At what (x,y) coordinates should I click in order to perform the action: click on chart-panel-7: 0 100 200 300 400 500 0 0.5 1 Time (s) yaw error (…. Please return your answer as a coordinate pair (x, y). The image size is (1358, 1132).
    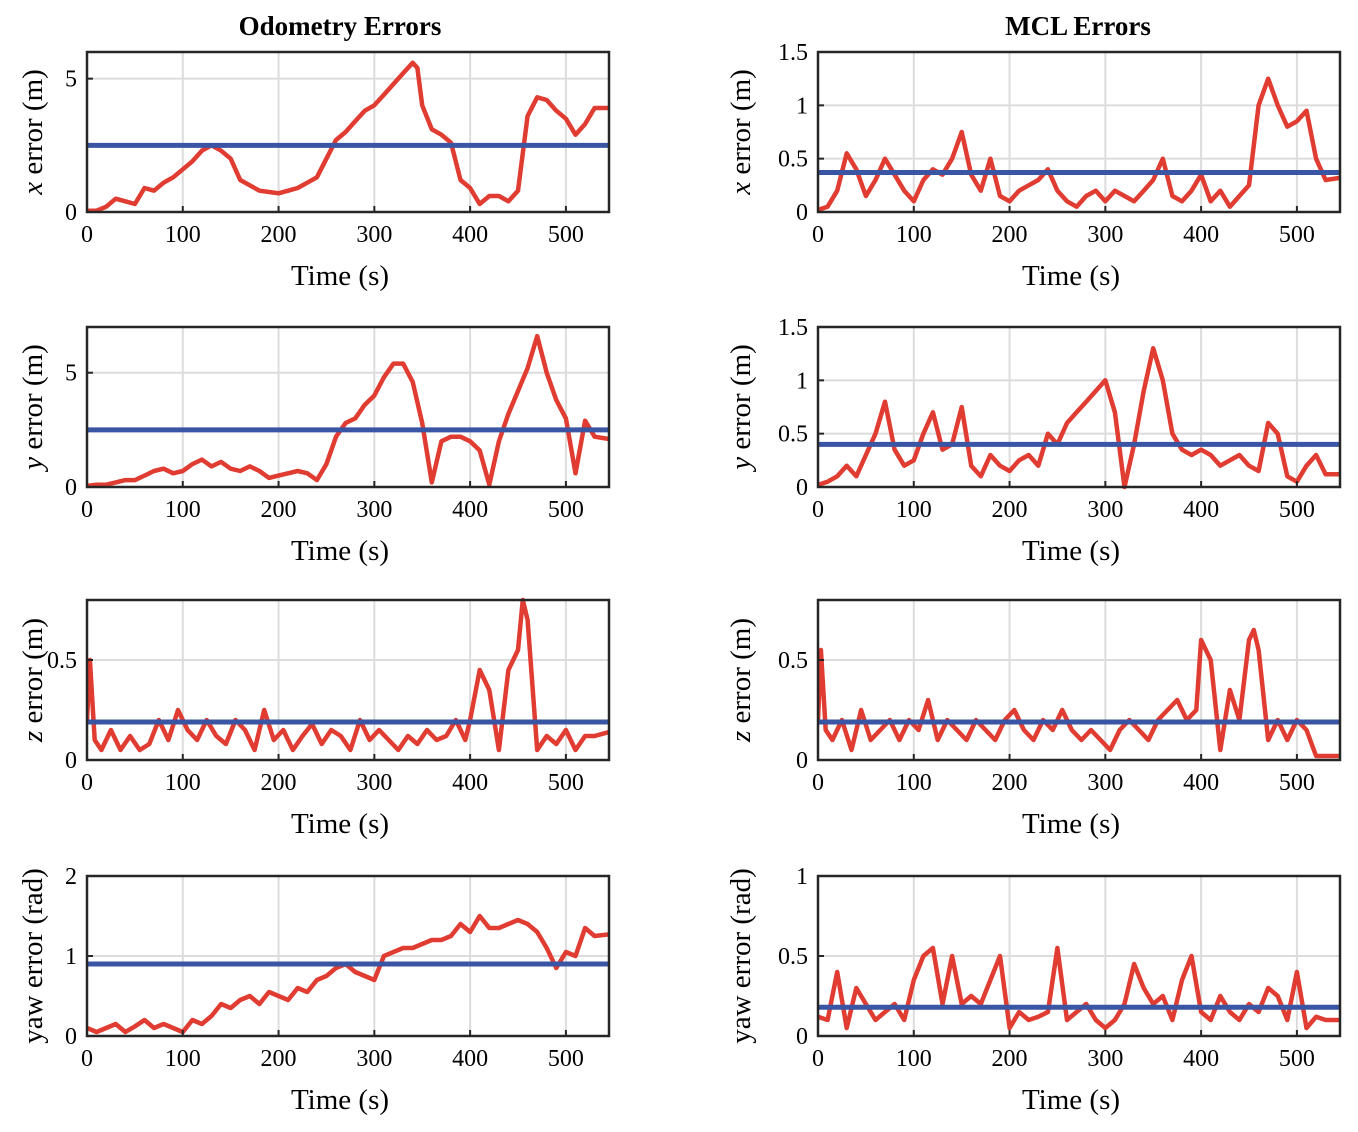
    Looking at the image, I should click on (1033, 990).